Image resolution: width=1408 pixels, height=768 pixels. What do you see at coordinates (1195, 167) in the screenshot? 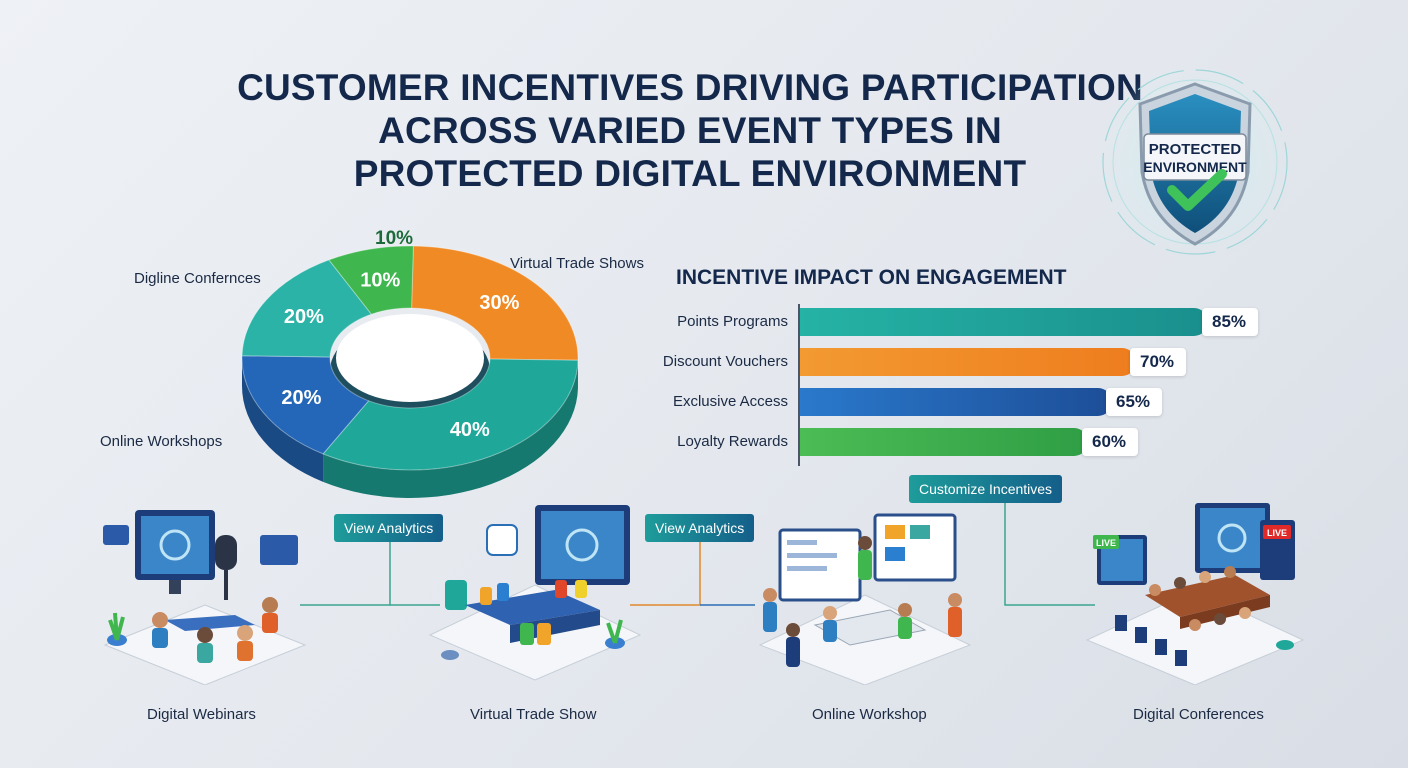
I see `badge-line-2: ENVIRONMENT` at bounding box center [1195, 167].